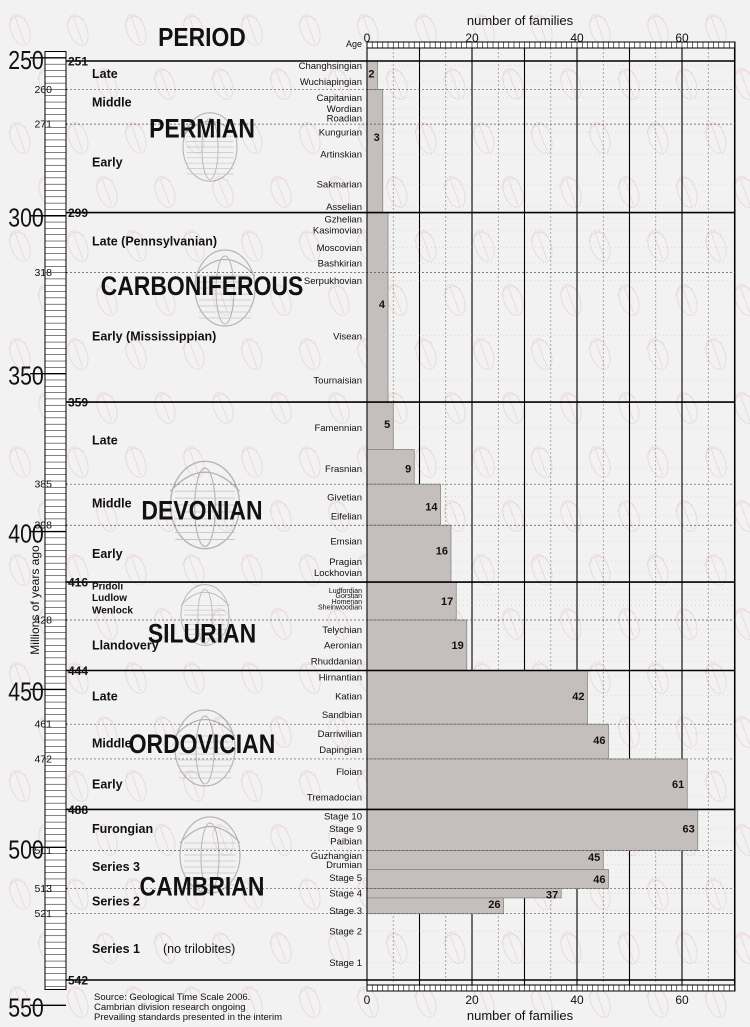 The height and width of the screenshot is (1027, 750). I want to click on epoch-boundary-age: 318, so click(43, 273).